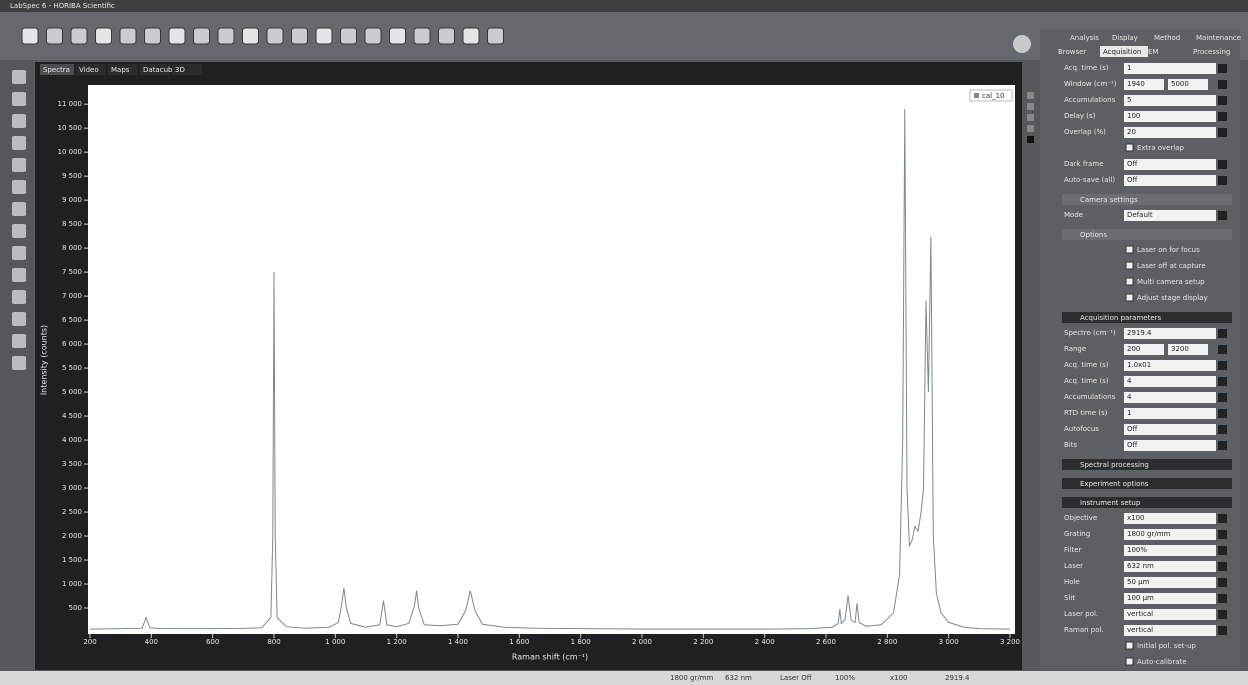  Describe the element at coordinates (1121, 318) in the screenshot. I see `section-title: Acquisition parameters` at that location.